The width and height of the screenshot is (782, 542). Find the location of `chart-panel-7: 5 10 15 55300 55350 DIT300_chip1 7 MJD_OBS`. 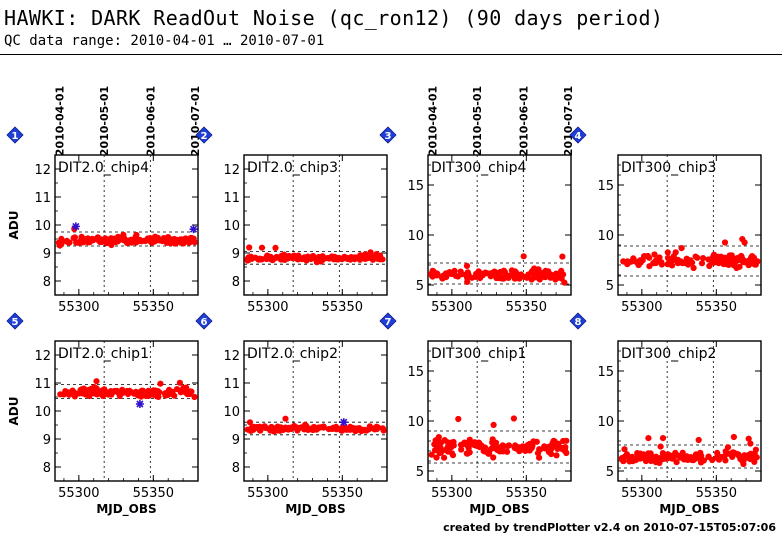

chart-panel-7: 5 10 15 55300 55350 DIT300_chip1 7 MJD_OBS is located at coordinates (475, 414).